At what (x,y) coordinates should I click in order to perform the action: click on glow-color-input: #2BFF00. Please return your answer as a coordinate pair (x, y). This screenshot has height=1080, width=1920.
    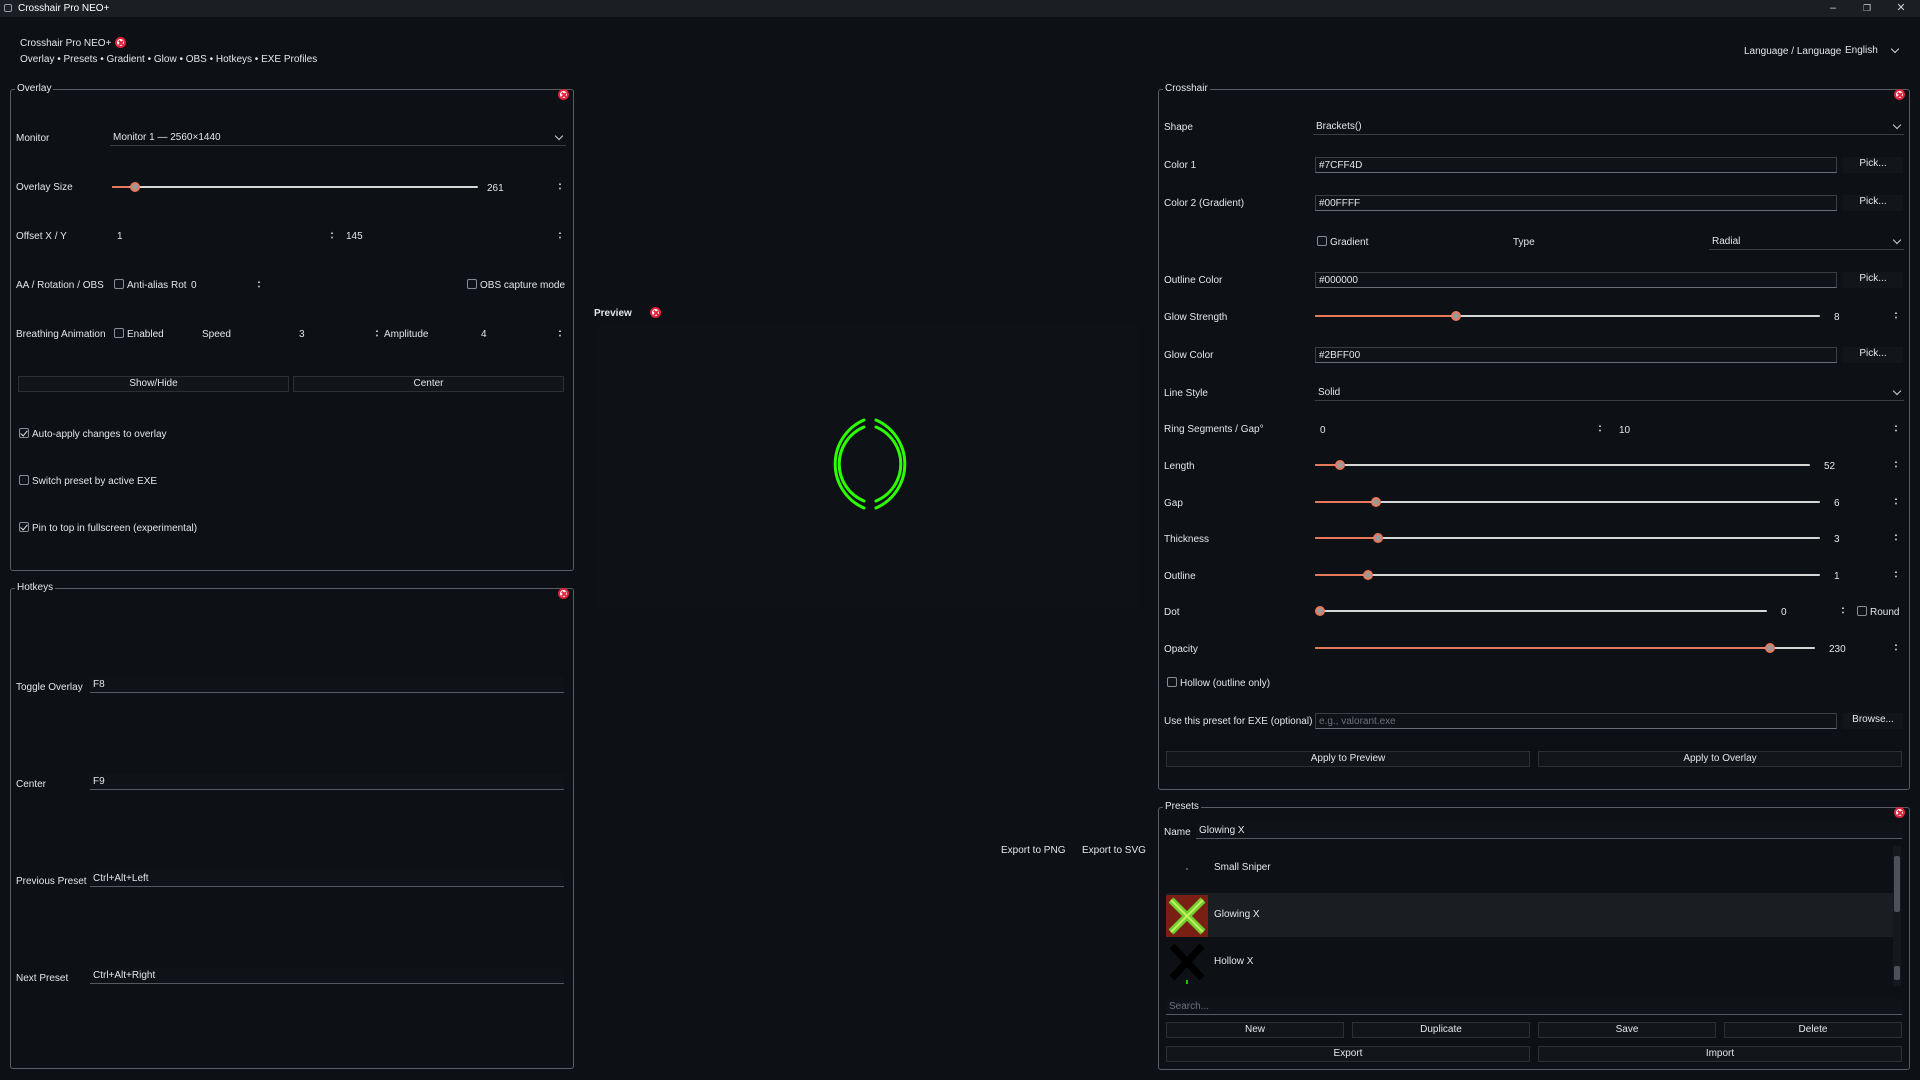
    Looking at the image, I should click on (1576, 355).